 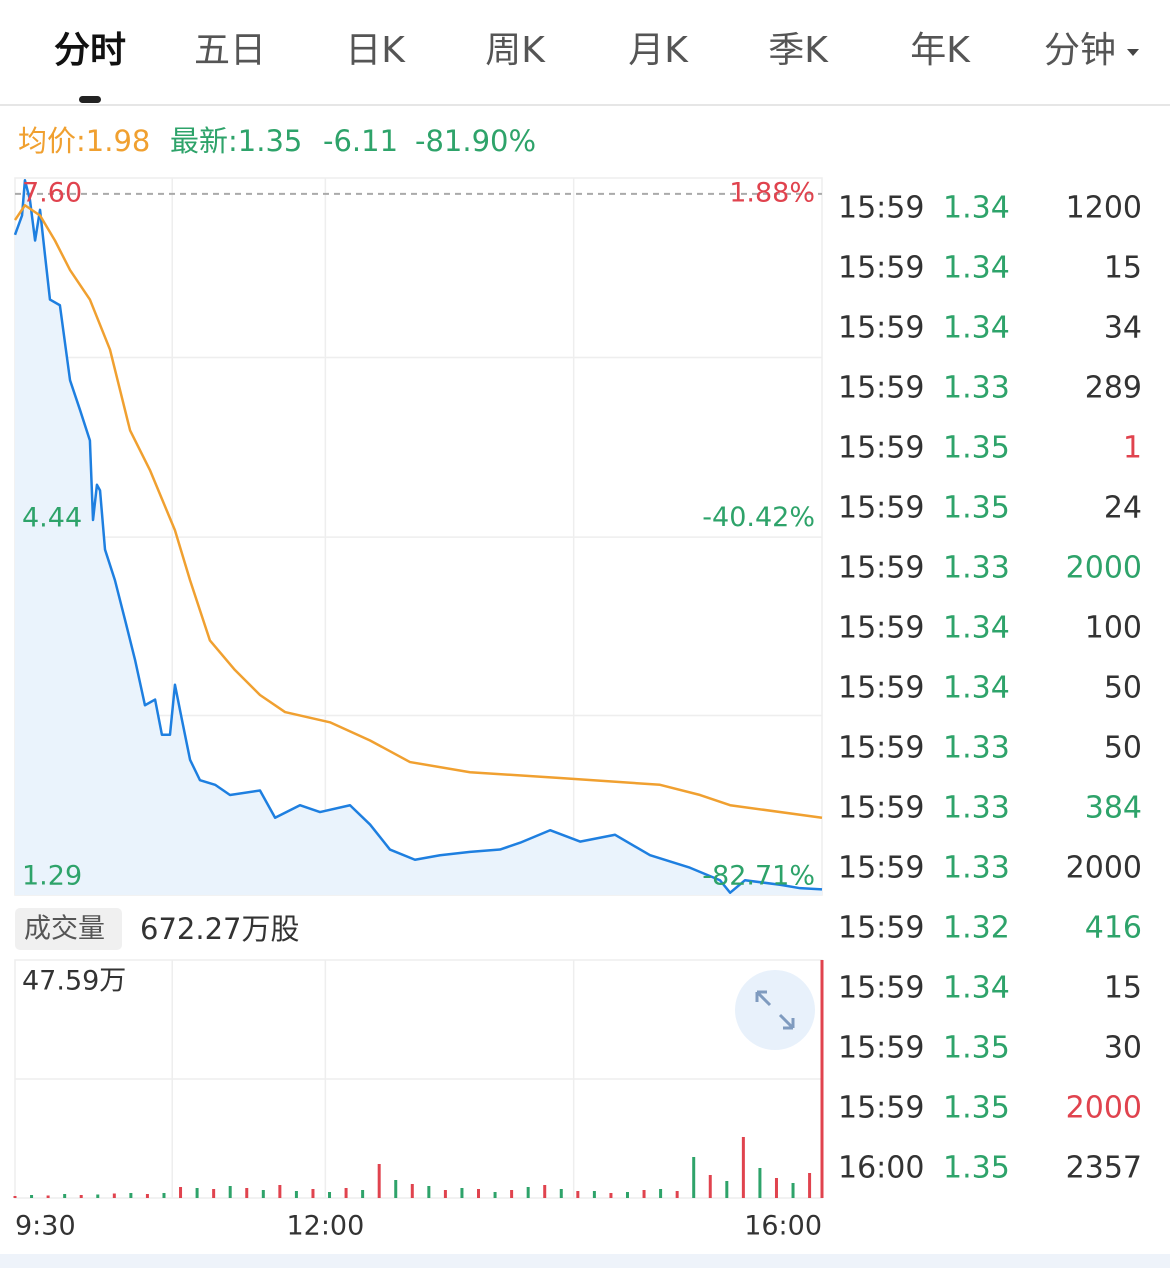 I want to click on dropdown-arrow, so click(x=1133, y=52).